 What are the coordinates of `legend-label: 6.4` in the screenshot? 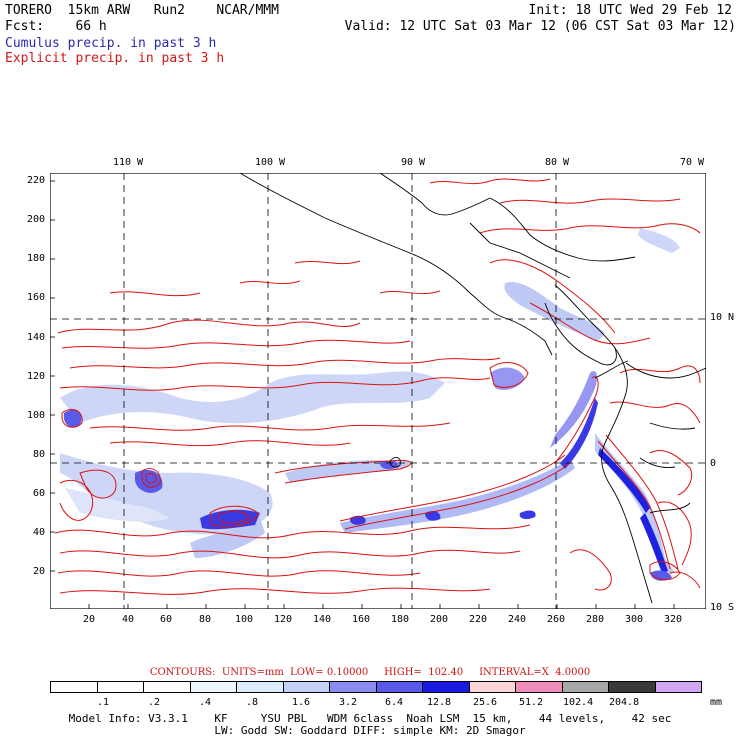 It's located at (394, 702).